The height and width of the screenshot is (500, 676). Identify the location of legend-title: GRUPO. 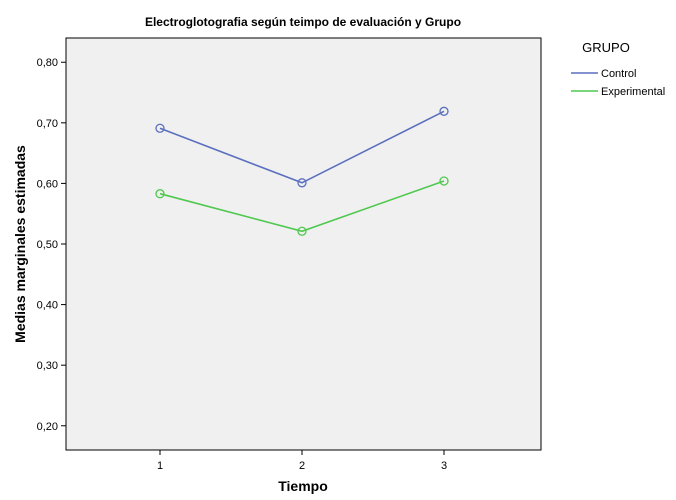
(606, 47).